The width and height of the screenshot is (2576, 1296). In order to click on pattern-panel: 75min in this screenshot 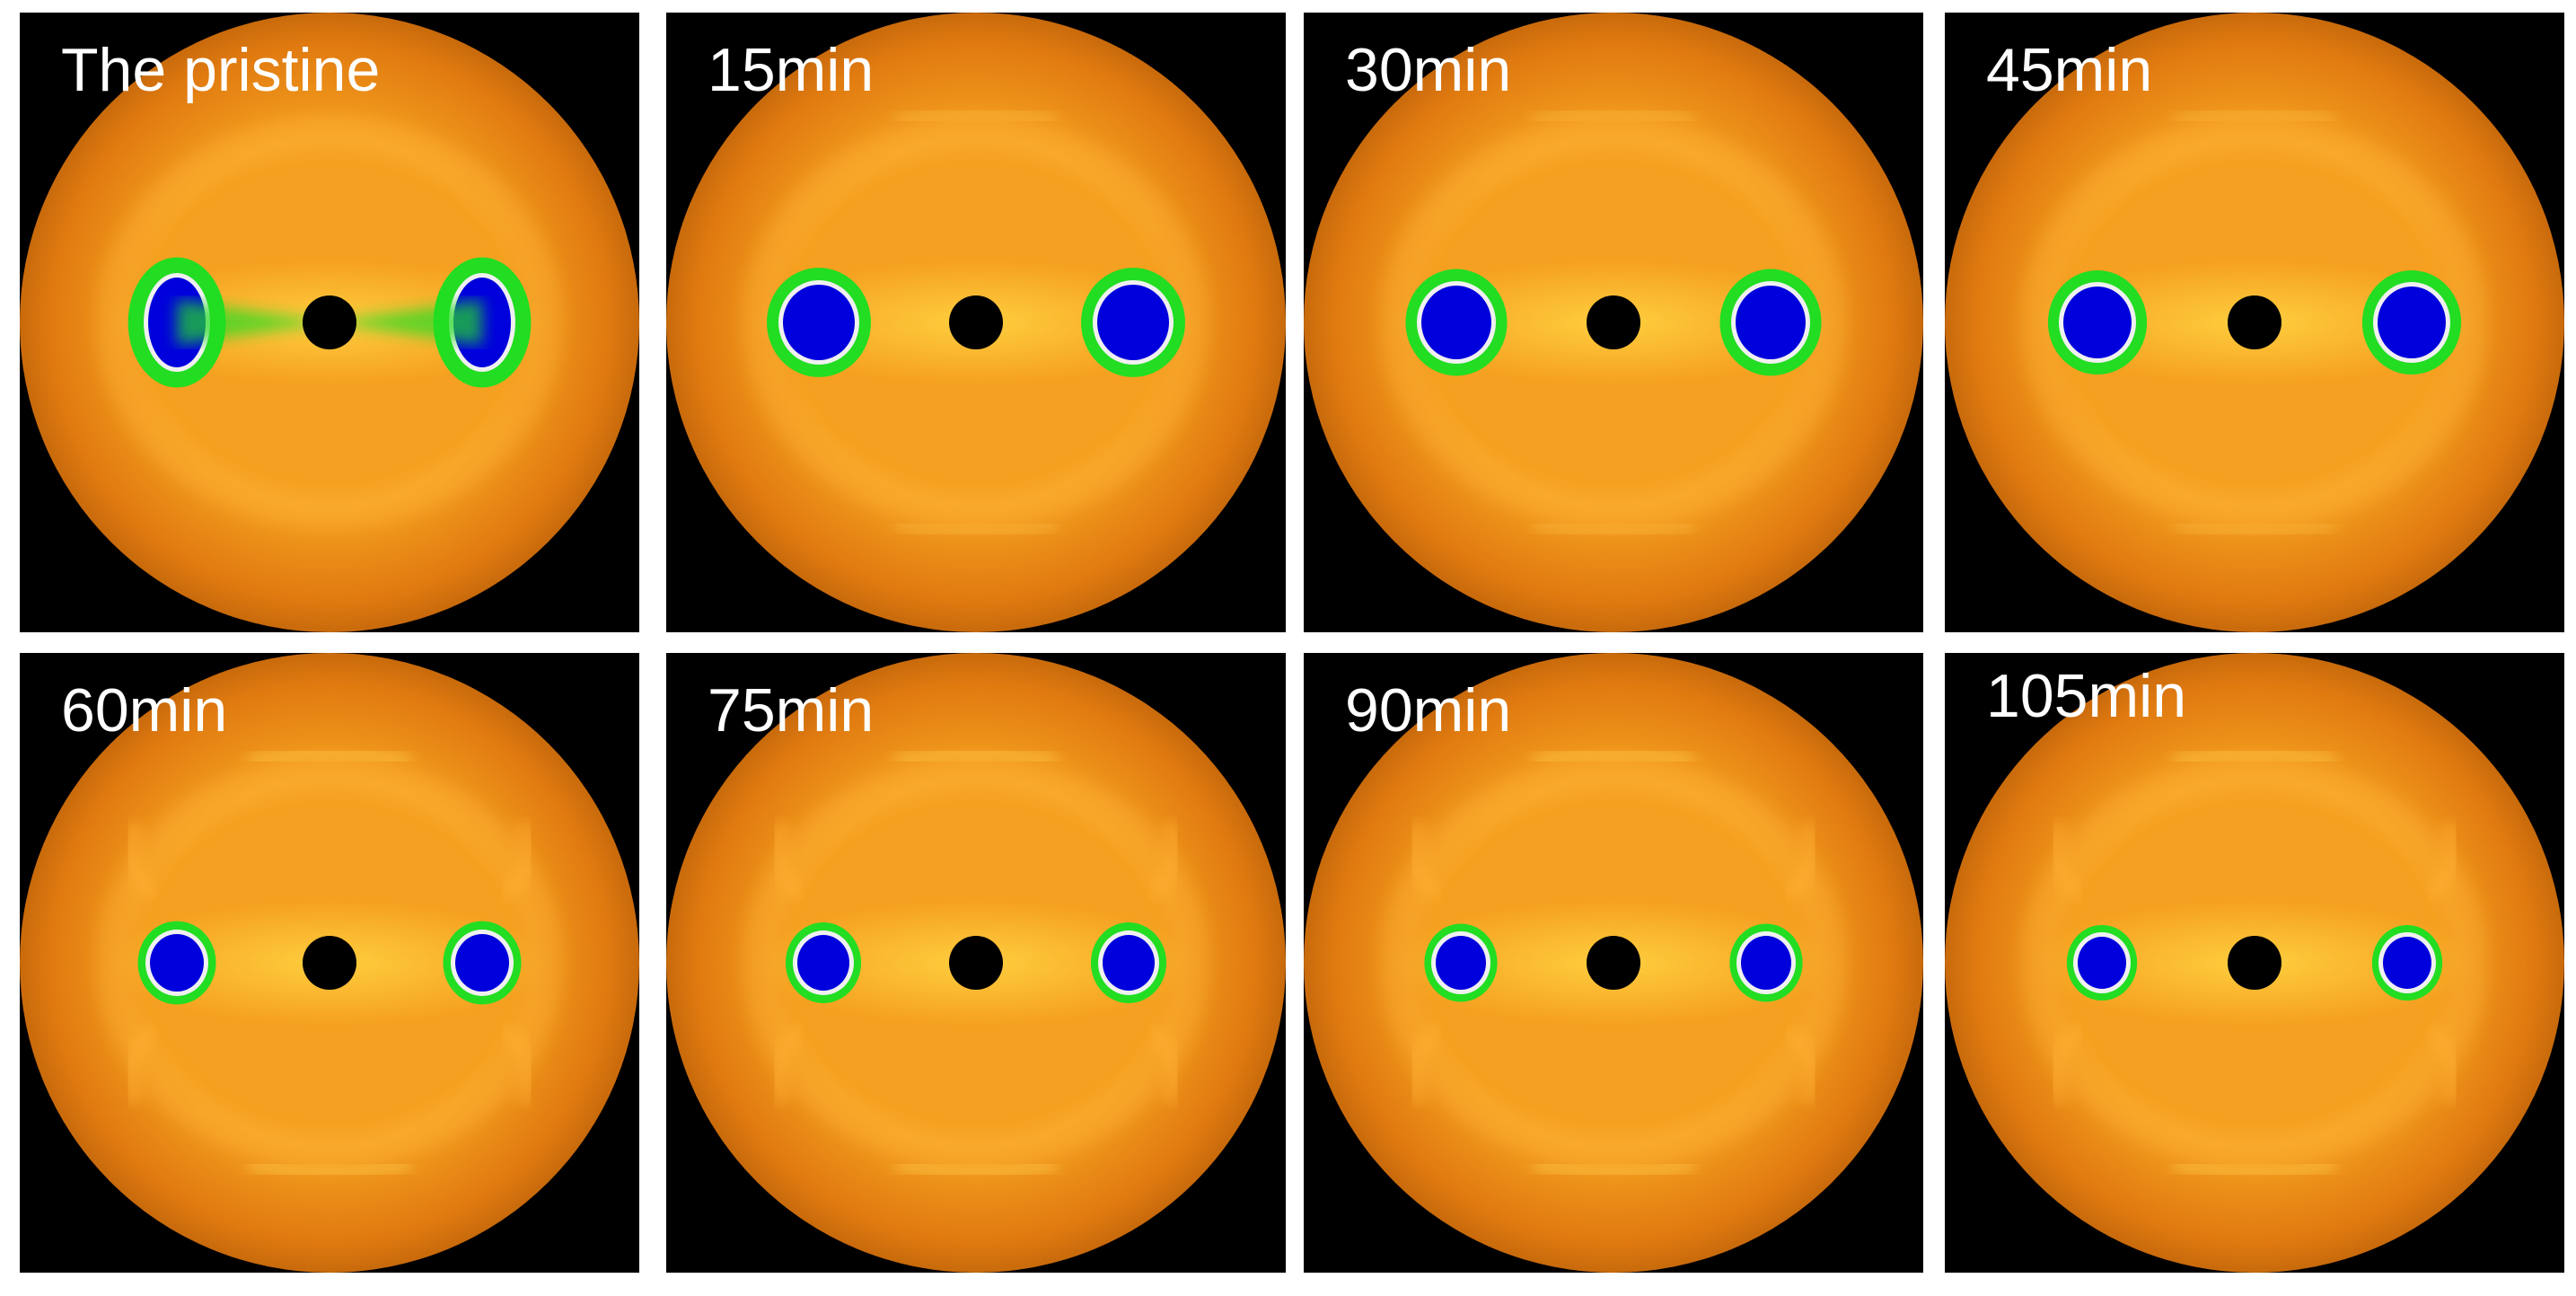, I will do `click(976, 963)`.